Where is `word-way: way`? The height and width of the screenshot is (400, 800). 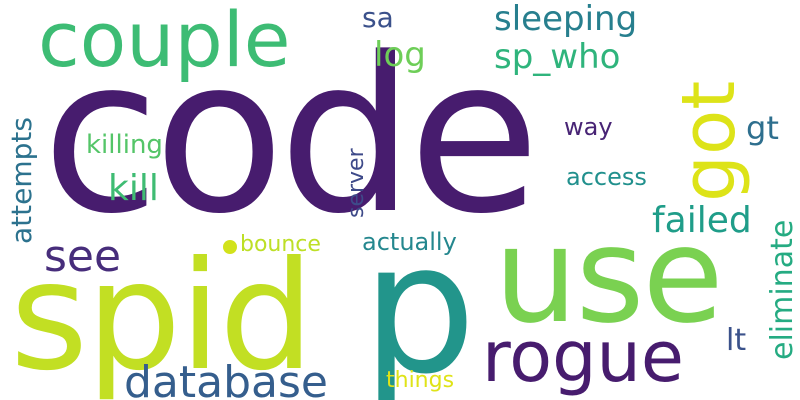 word-way: way is located at coordinates (588, 127).